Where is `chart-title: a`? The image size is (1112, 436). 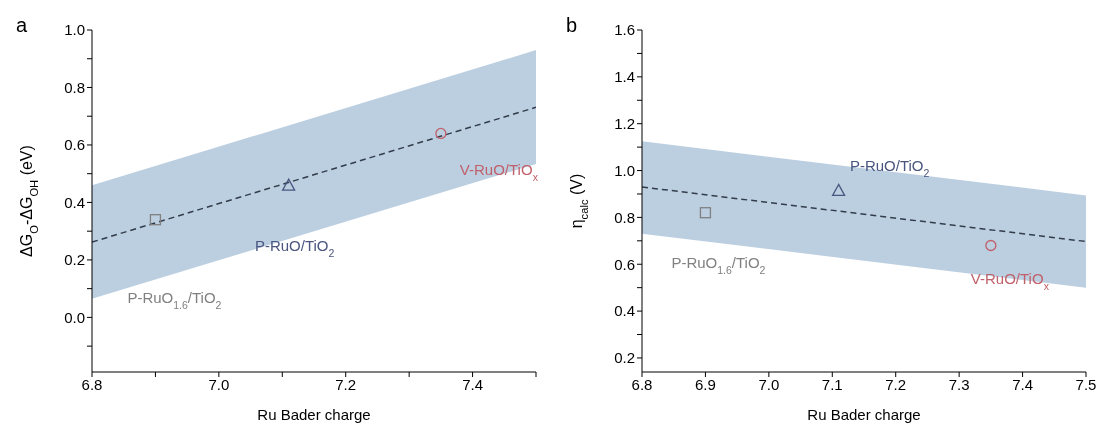
chart-title: a is located at coordinates (22, 25).